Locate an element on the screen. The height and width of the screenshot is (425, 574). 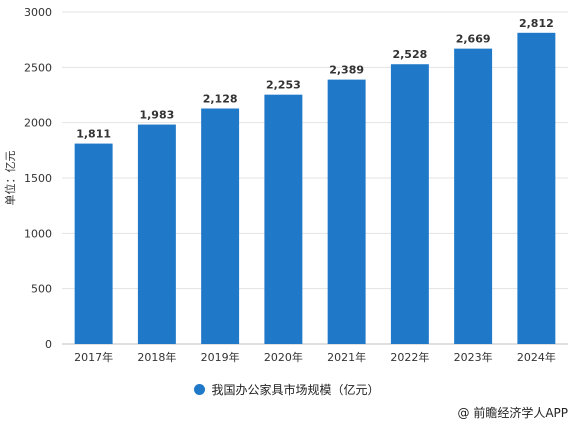
y-tick-label: 3000 is located at coordinates (38, 12).